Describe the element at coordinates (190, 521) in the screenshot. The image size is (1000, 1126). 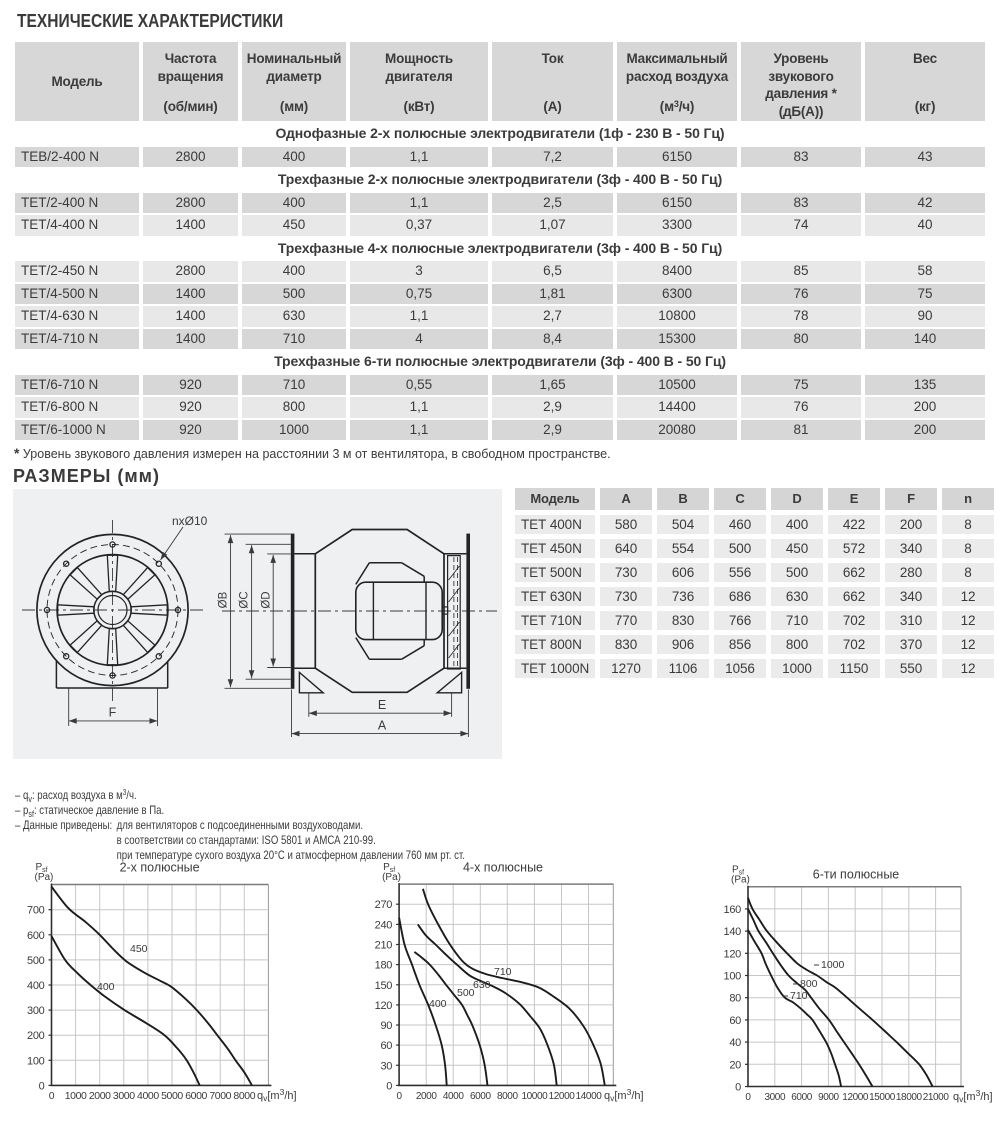
I see `svg-text: nxØ10` at that location.